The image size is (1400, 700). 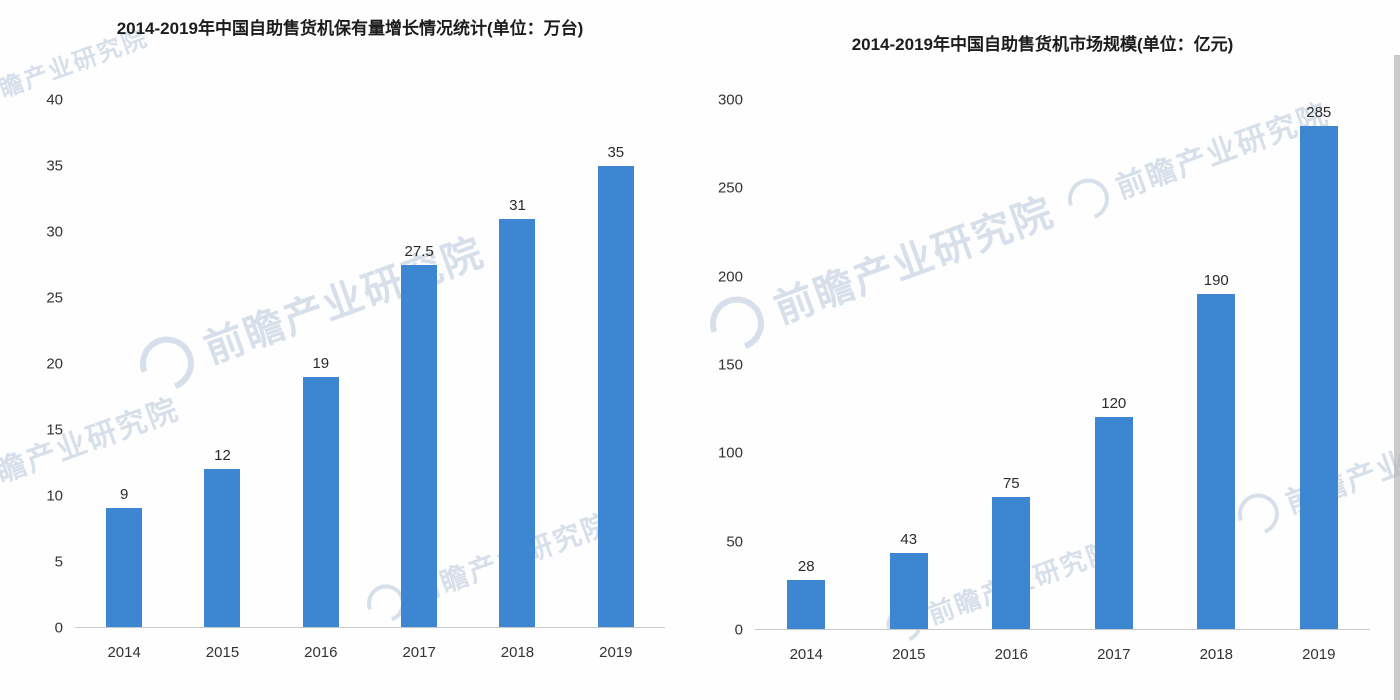 I want to click on bar-slot: 9, so click(x=124, y=363).